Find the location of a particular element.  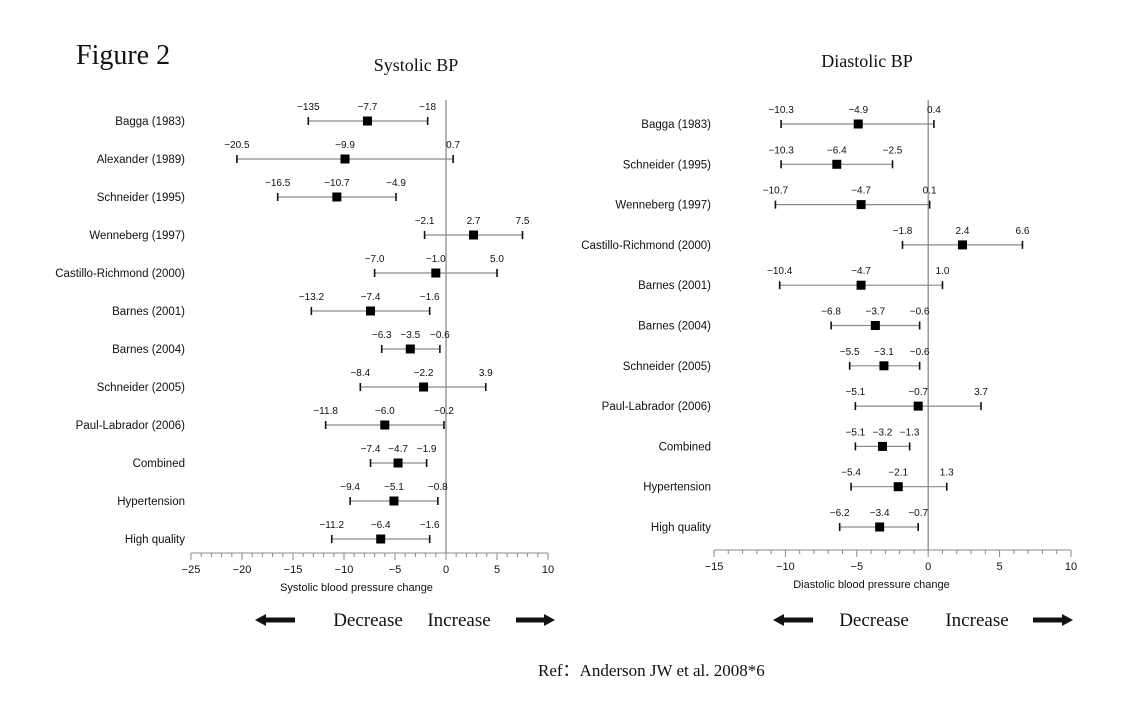

diastolic-ci-upper-label: 0.1 is located at coordinates (930, 191).